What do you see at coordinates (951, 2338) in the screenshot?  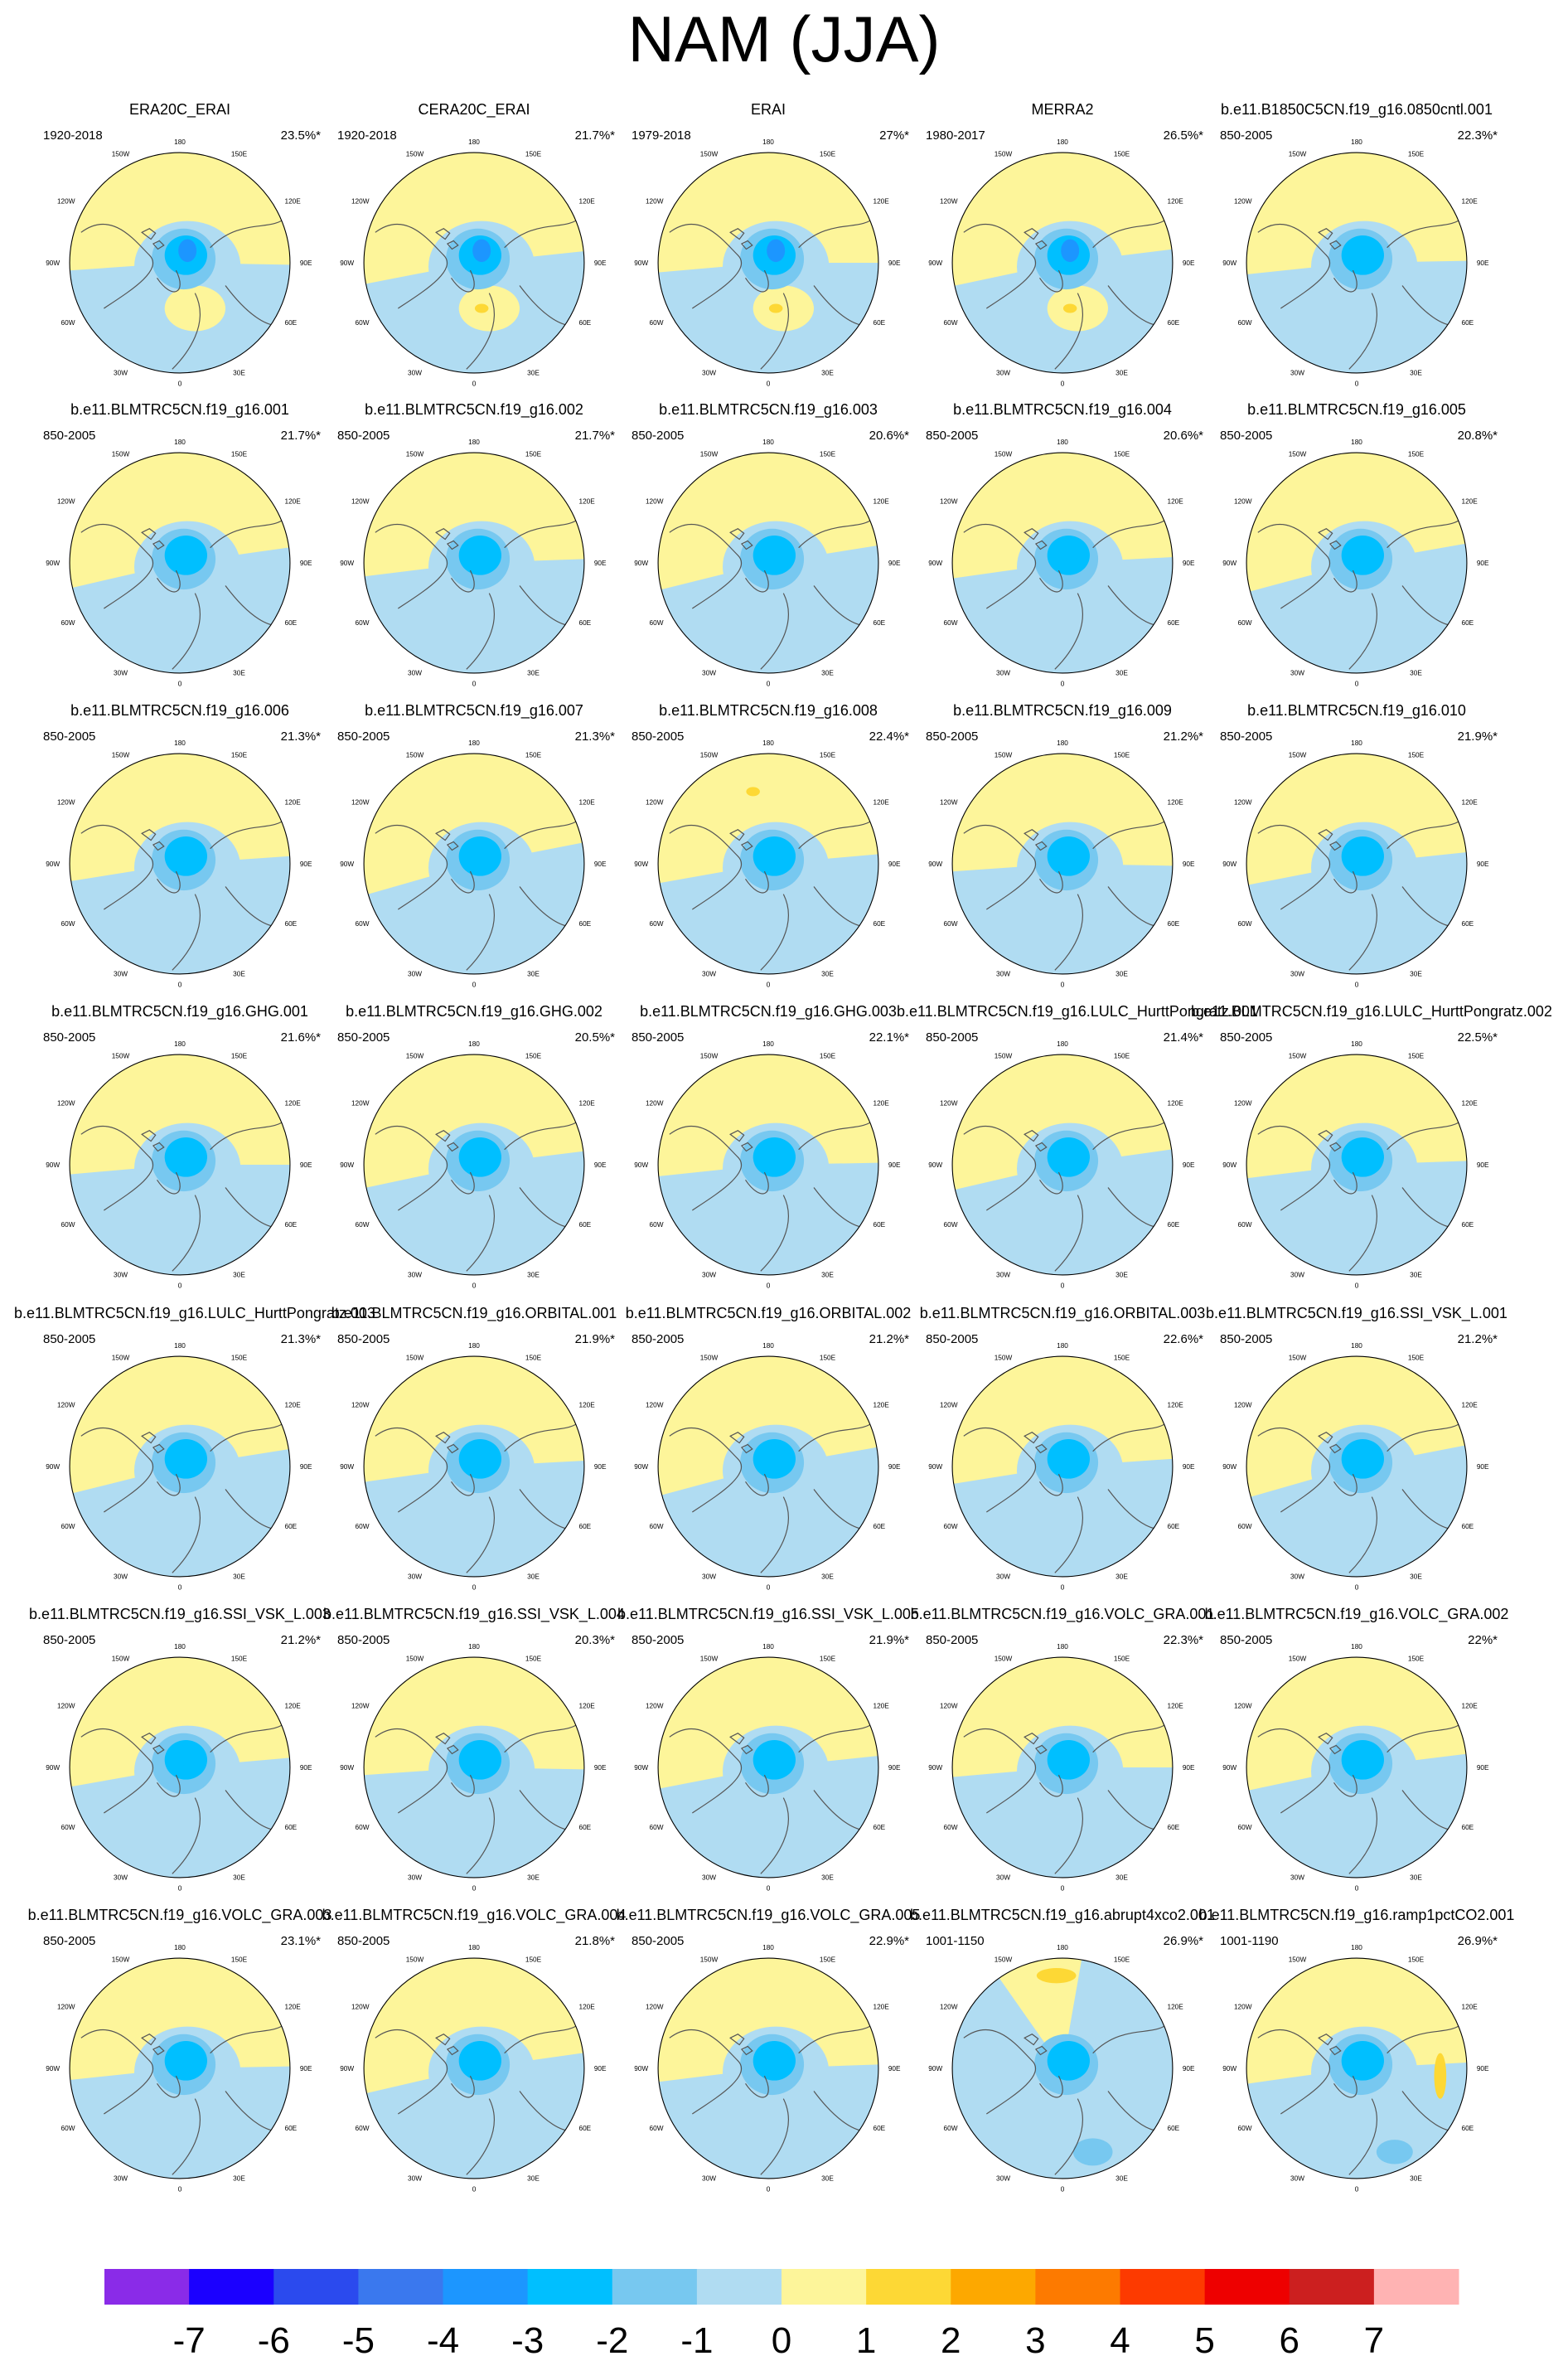 I see `colorbar-tick-label: 2` at bounding box center [951, 2338].